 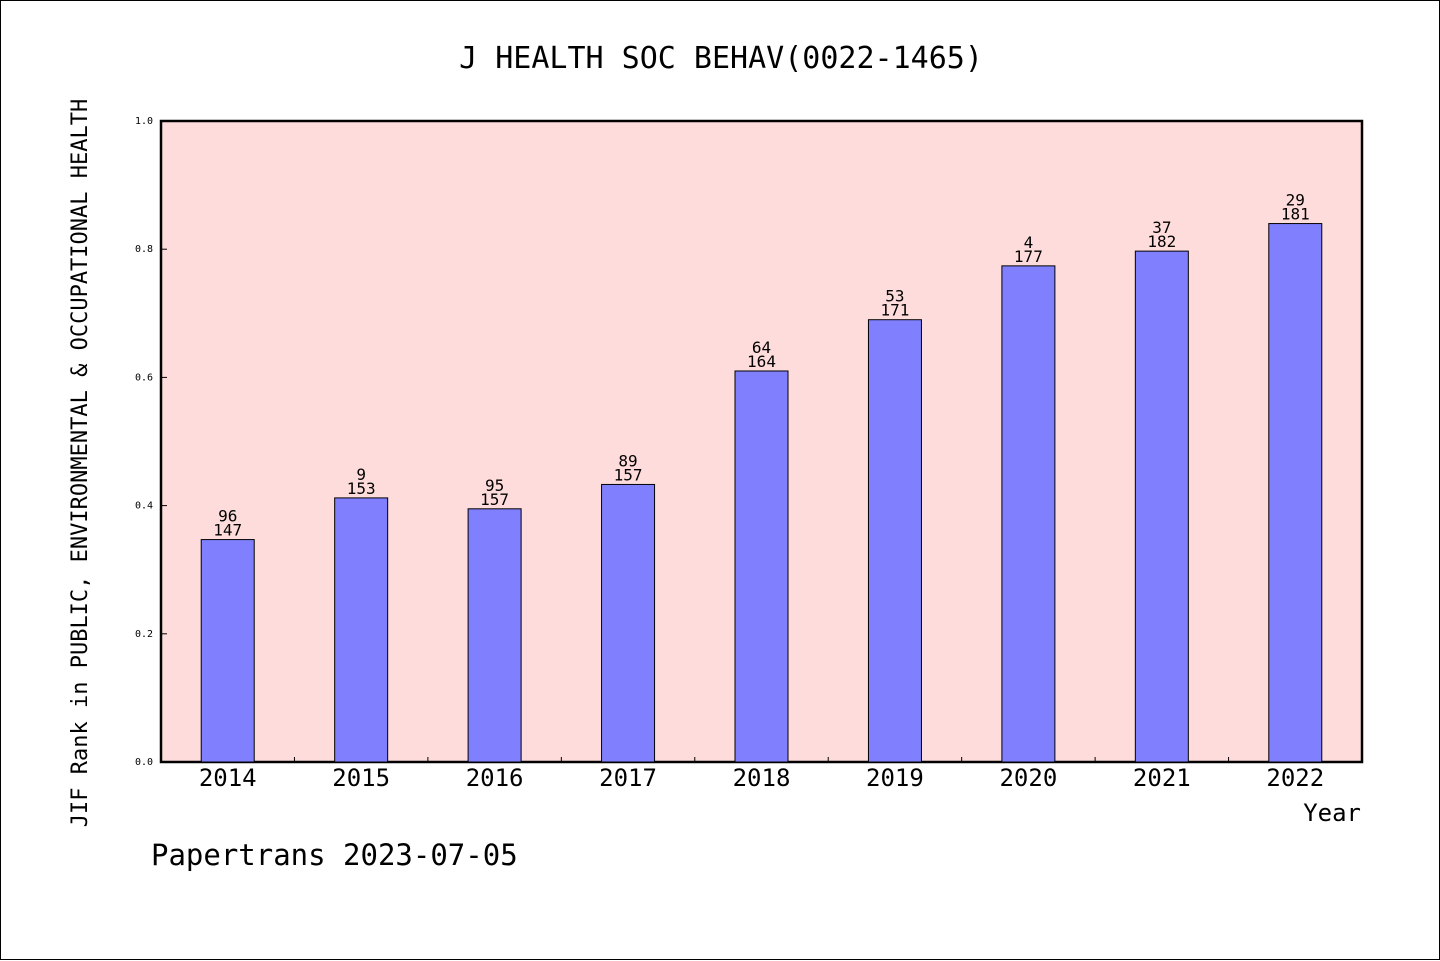 I want to click on footer-credit: Papertrans 2023-07-05, so click(x=334, y=855).